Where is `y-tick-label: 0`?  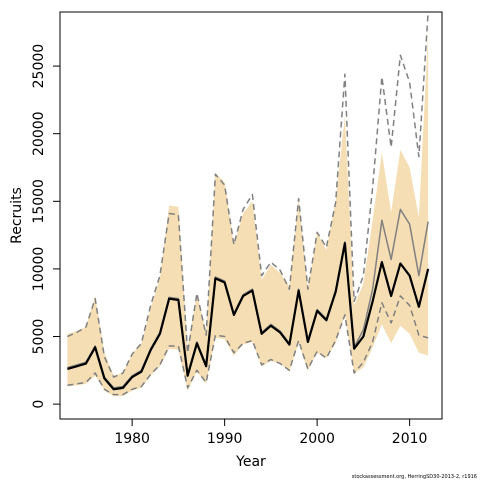
y-tick-label: 0 is located at coordinates (39, 404).